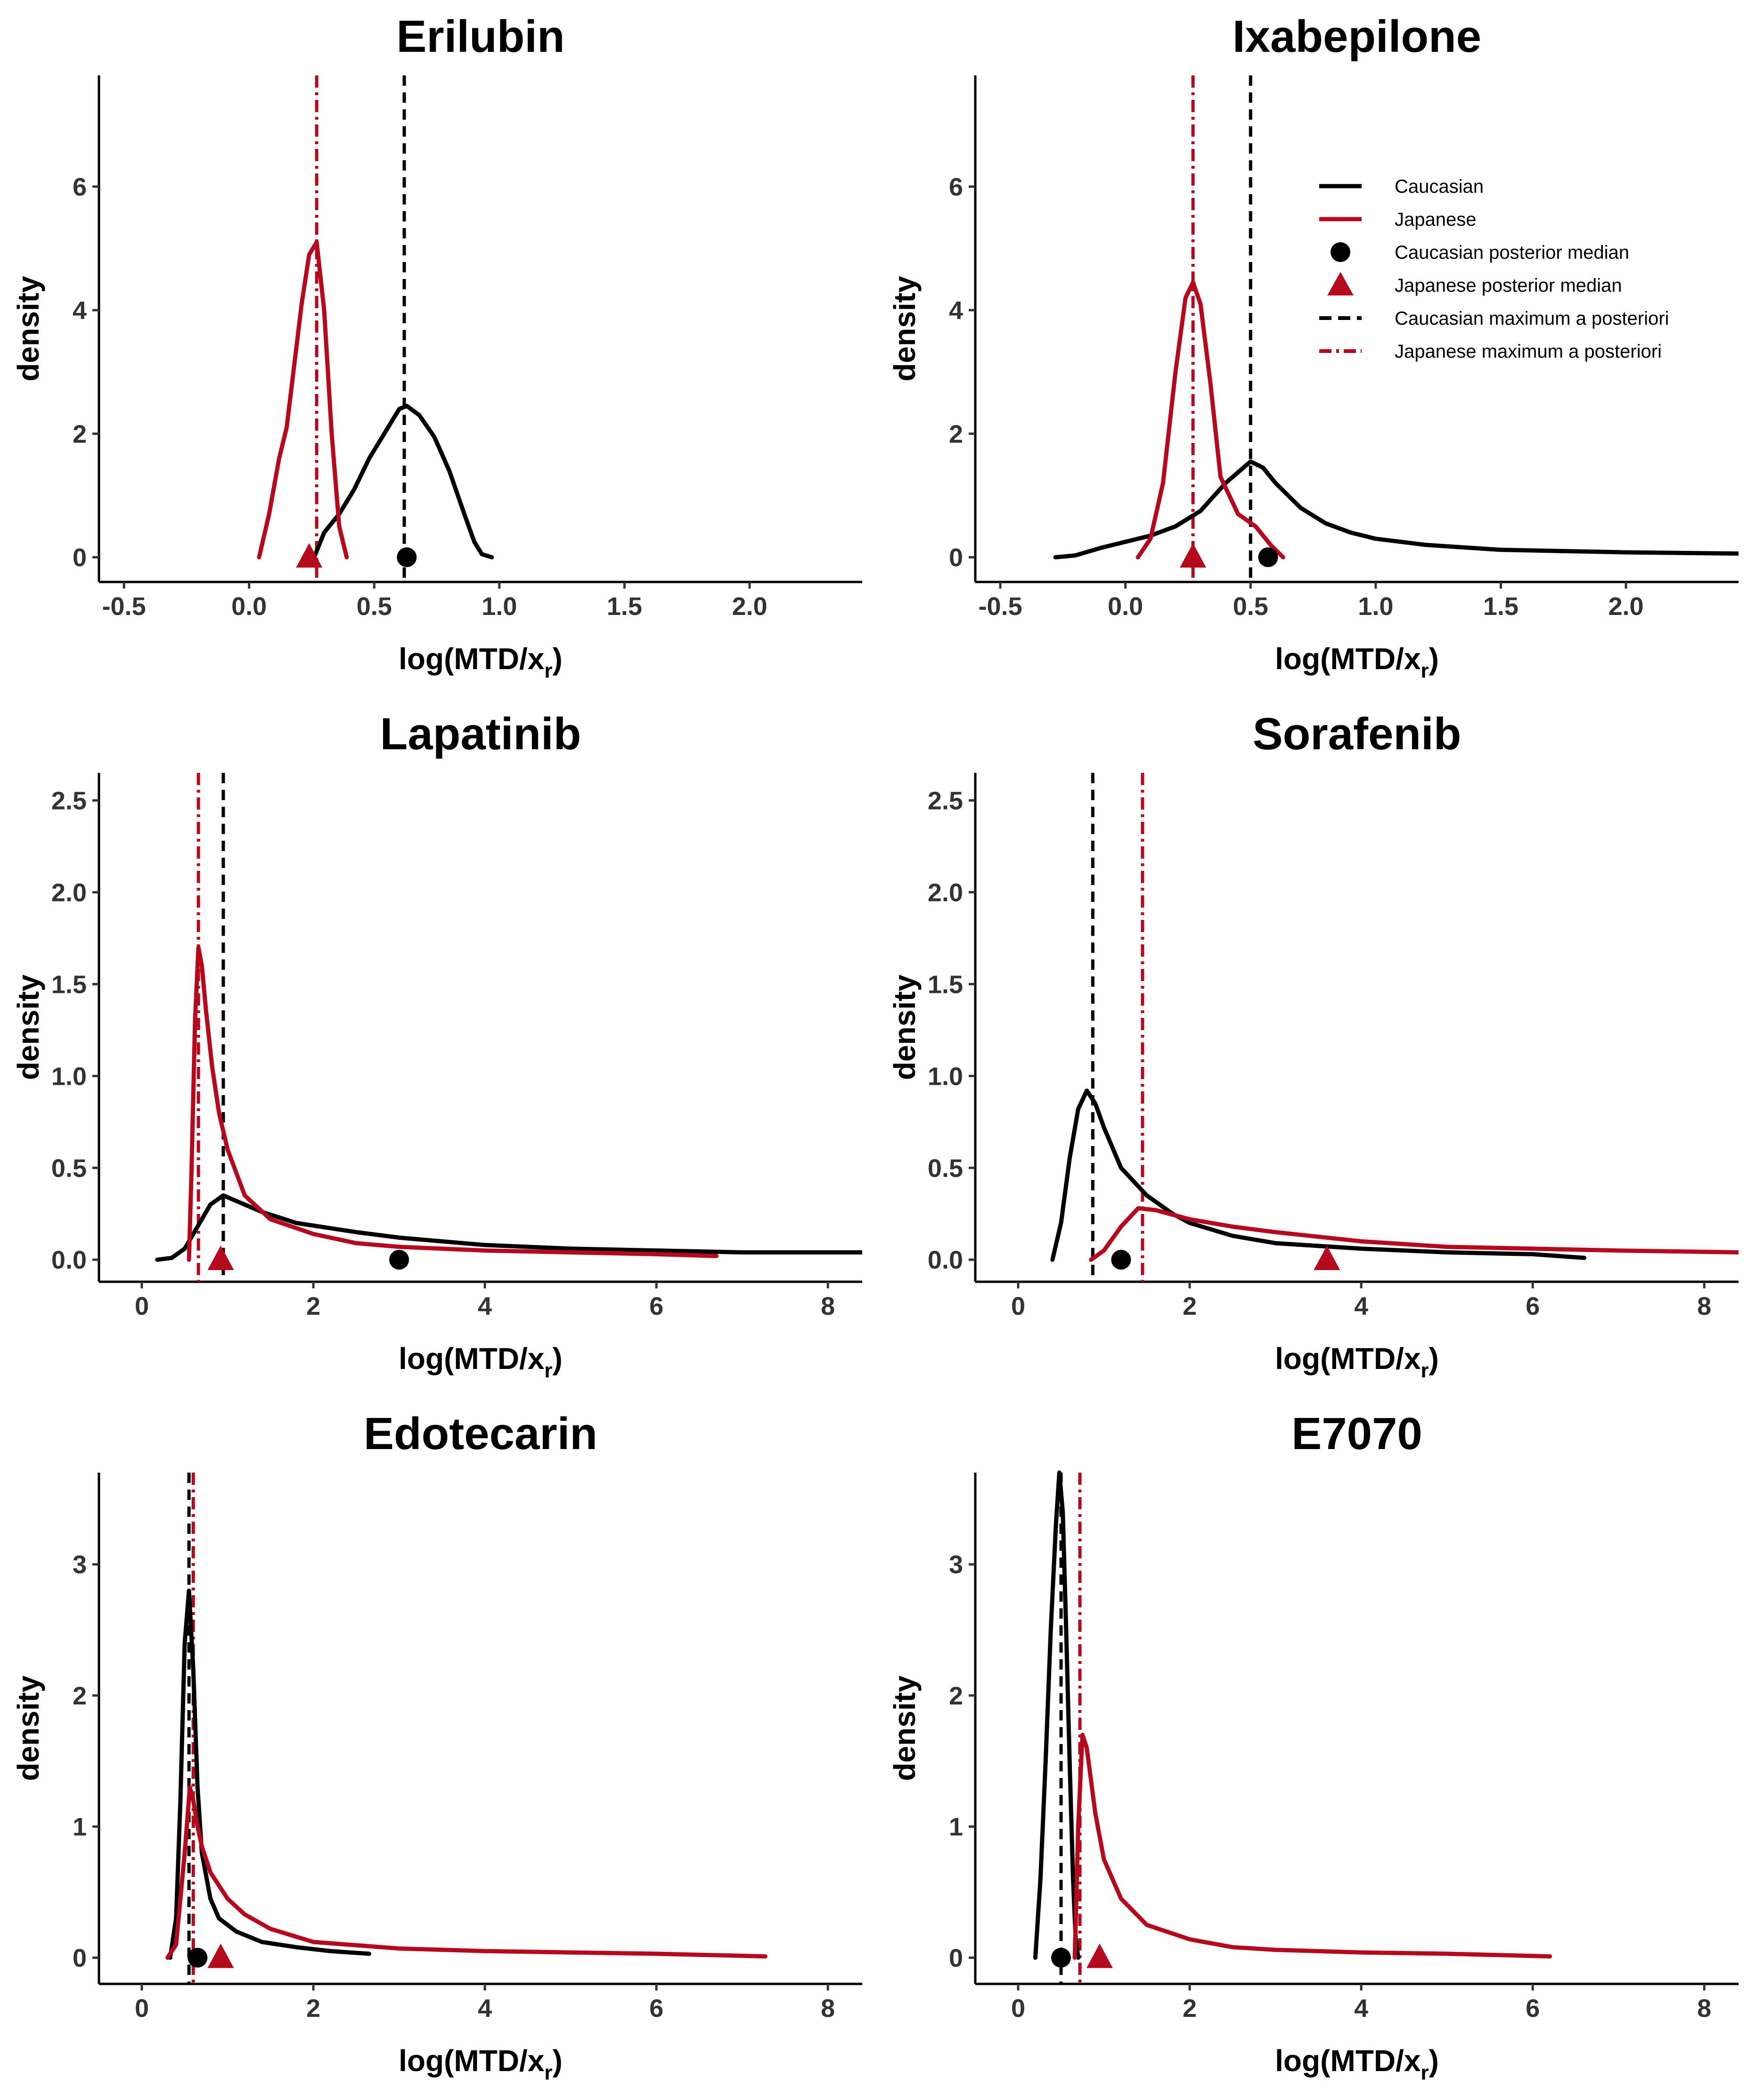 The height and width of the screenshot is (2097, 1764). What do you see at coordinates (69, 800) in the screenshot?
I see `y-tick-label: 2.5` at bounding box center [69, 800].